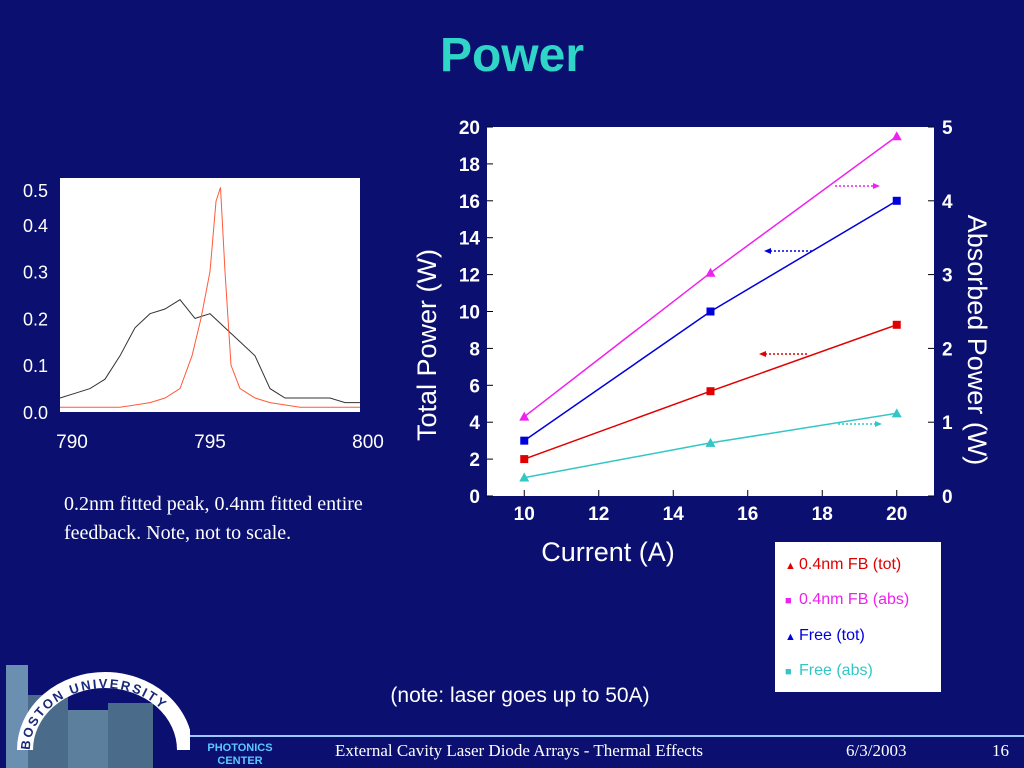  What do you see at coordinates (72, 442) in the screenshot?
I see `spectrum-x-tick-label: 790` at bounding box center [72, 442].